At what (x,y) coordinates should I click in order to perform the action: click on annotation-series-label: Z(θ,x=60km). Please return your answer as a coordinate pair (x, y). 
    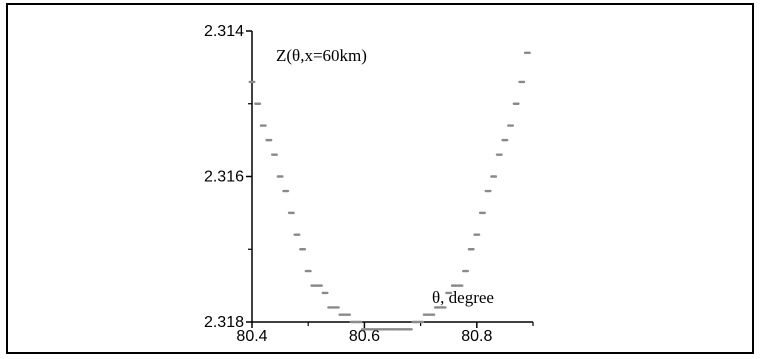
    Looking at the image, I should click on (321, 55).